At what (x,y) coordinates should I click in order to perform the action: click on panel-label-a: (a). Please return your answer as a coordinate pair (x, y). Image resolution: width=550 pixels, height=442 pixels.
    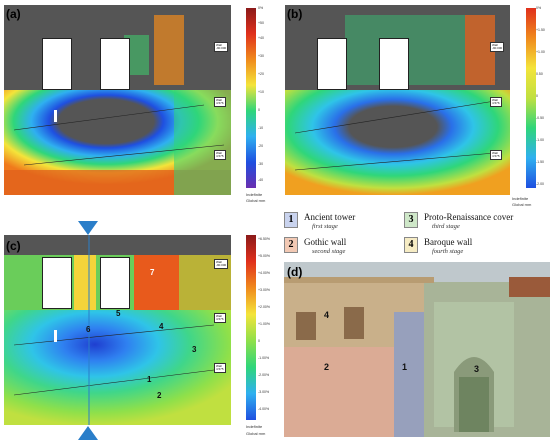
    Looking at the image, I should click on (13, 14).